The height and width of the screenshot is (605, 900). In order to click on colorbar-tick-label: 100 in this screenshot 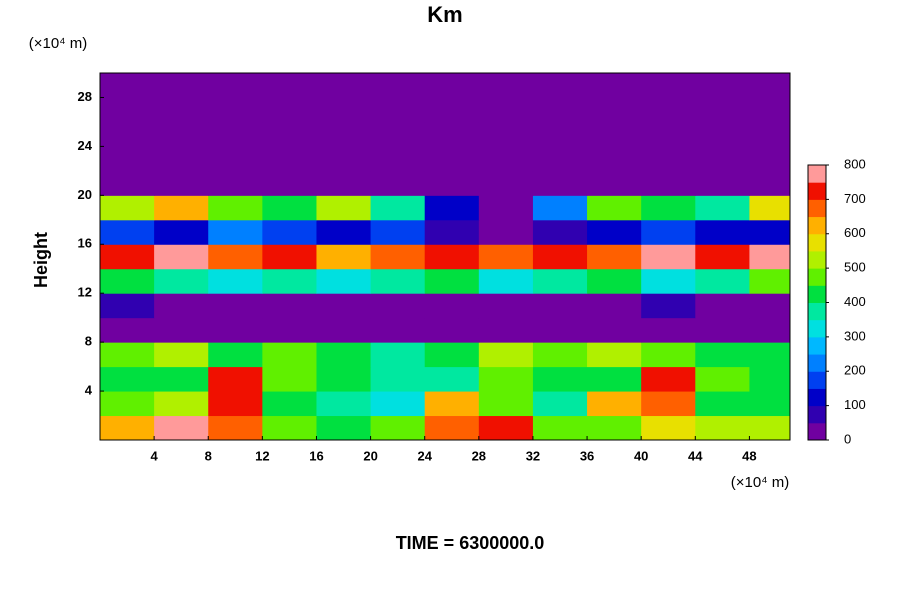, I will do `click(855, 404)`.